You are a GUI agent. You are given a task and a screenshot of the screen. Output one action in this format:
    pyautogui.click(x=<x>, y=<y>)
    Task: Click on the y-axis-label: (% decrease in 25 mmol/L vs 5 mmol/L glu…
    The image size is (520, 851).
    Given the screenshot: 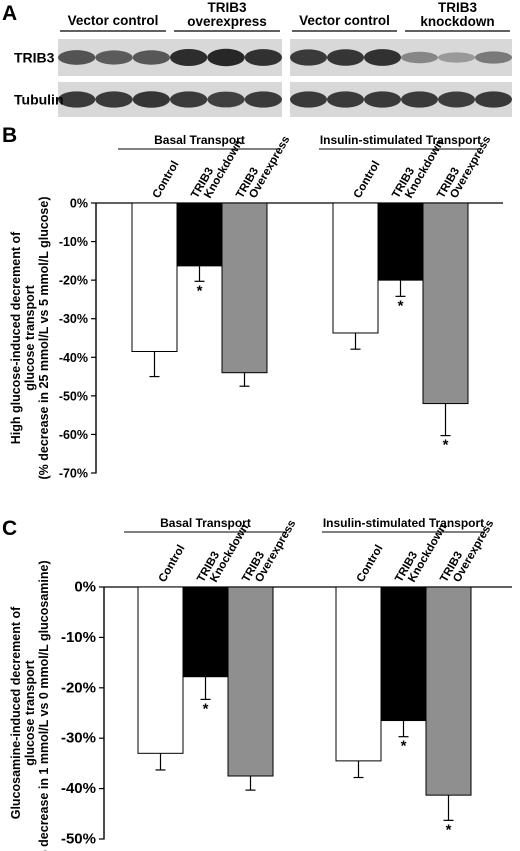 What is the action you would take?
    pyautogui.click(x=44, y=338)
    